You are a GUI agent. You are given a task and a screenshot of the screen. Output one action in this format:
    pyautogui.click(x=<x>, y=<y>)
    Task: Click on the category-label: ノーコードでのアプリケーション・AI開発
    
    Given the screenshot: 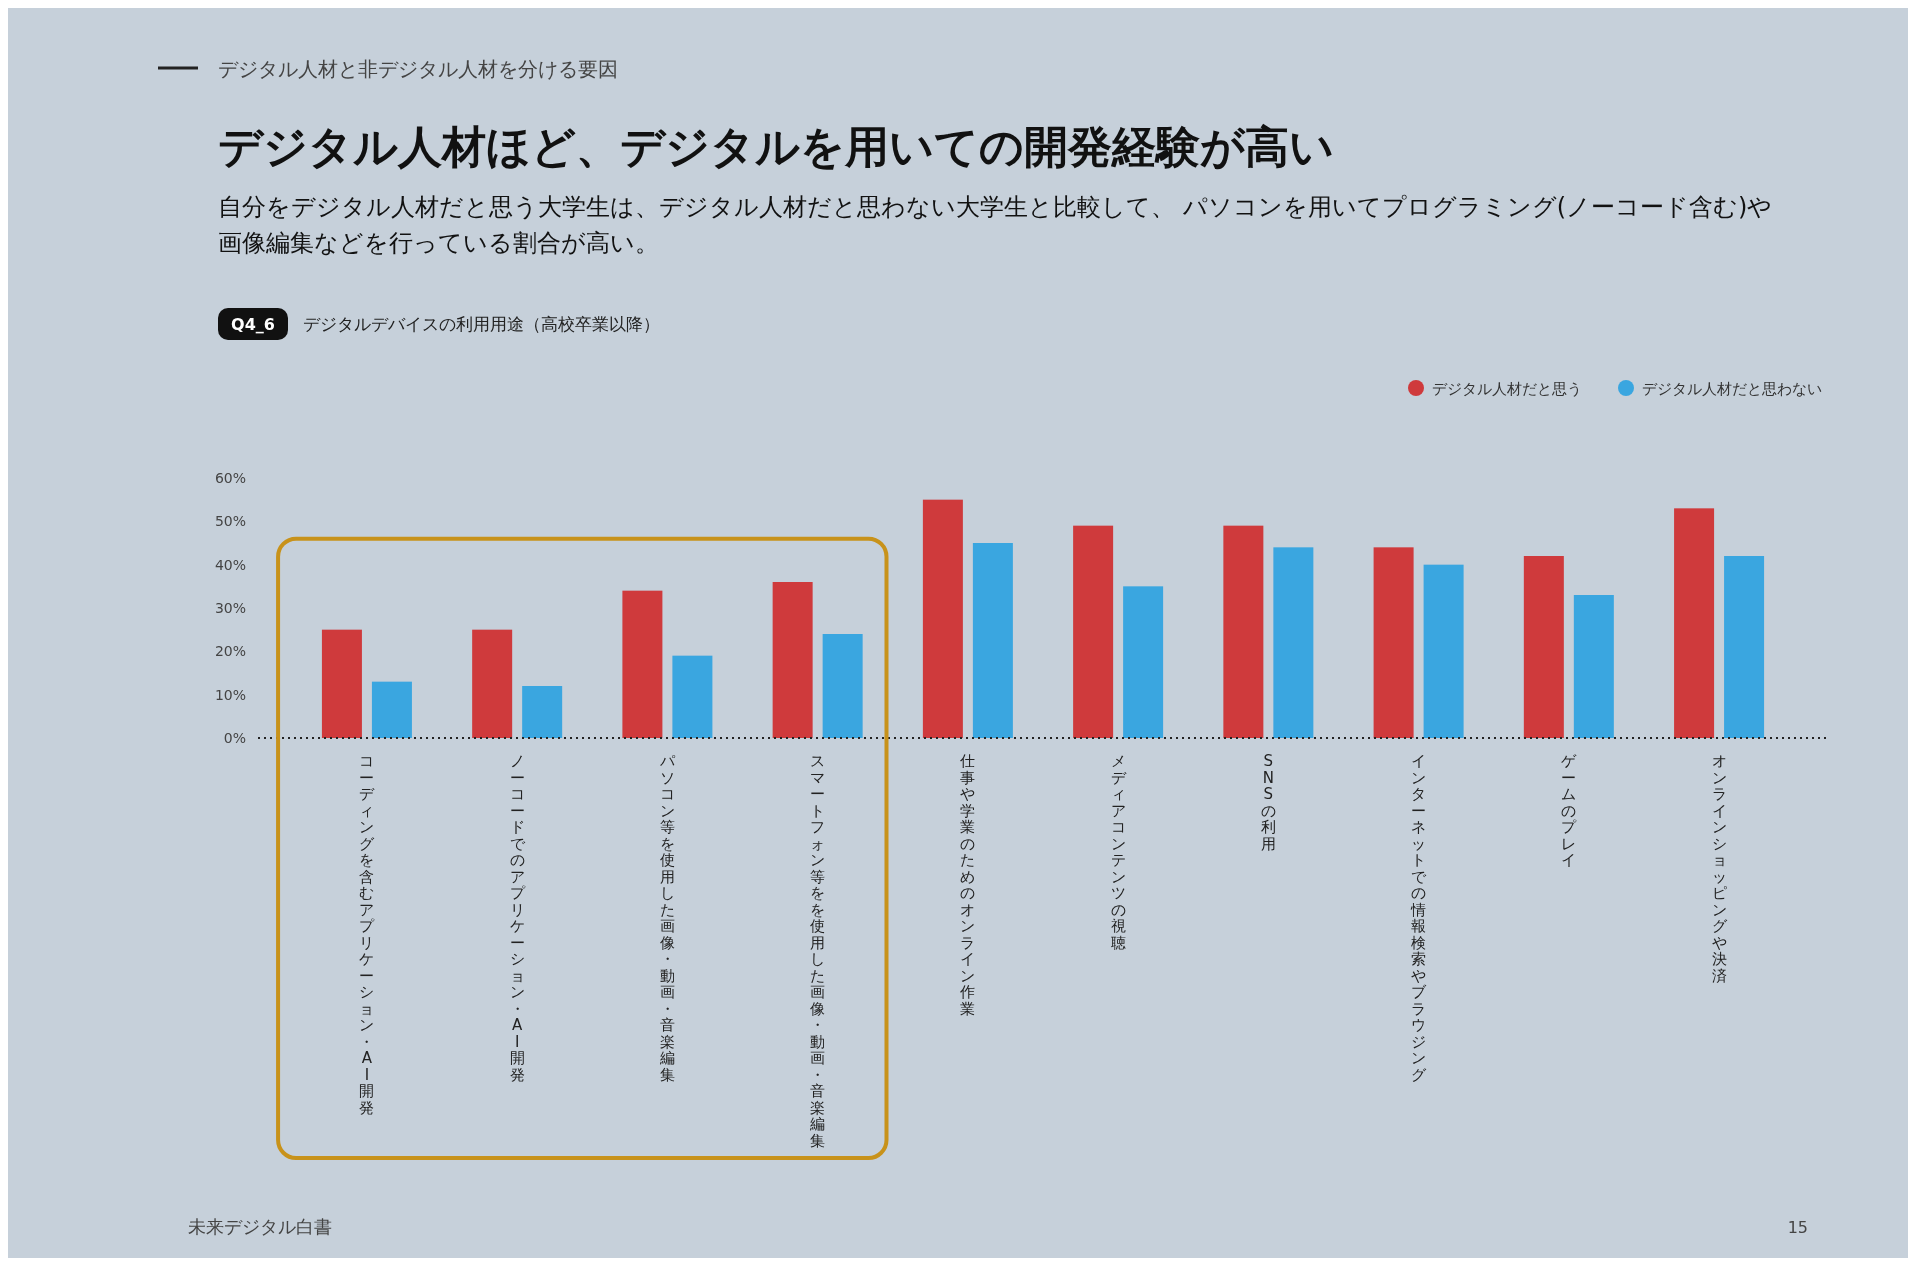 What is the action you would take?
    pyautogui.click(x=517, y=918)
    